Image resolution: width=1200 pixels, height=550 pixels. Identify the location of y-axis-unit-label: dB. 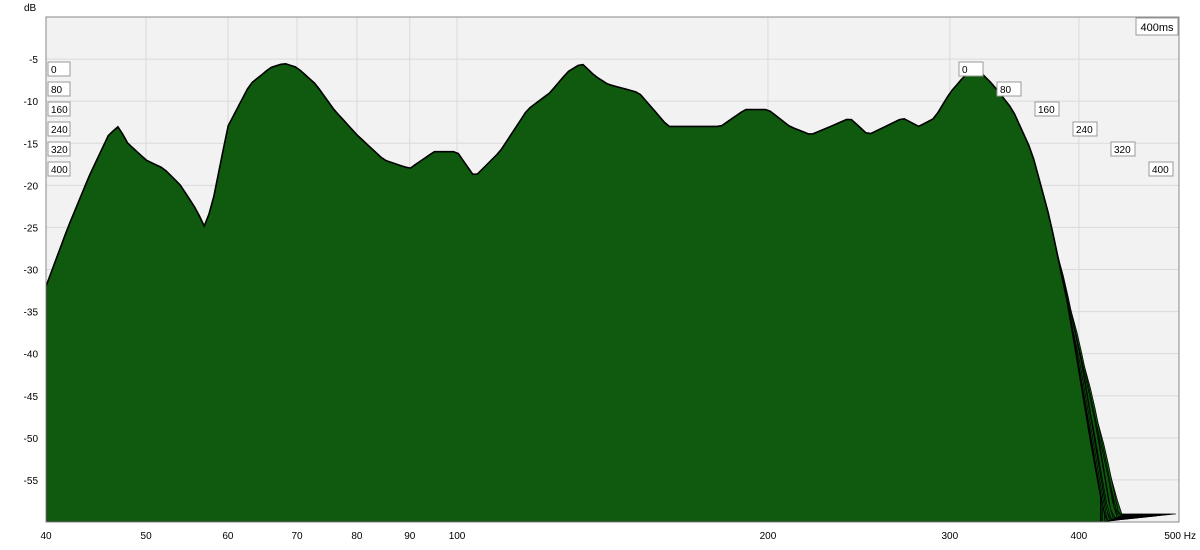
(30, 8).